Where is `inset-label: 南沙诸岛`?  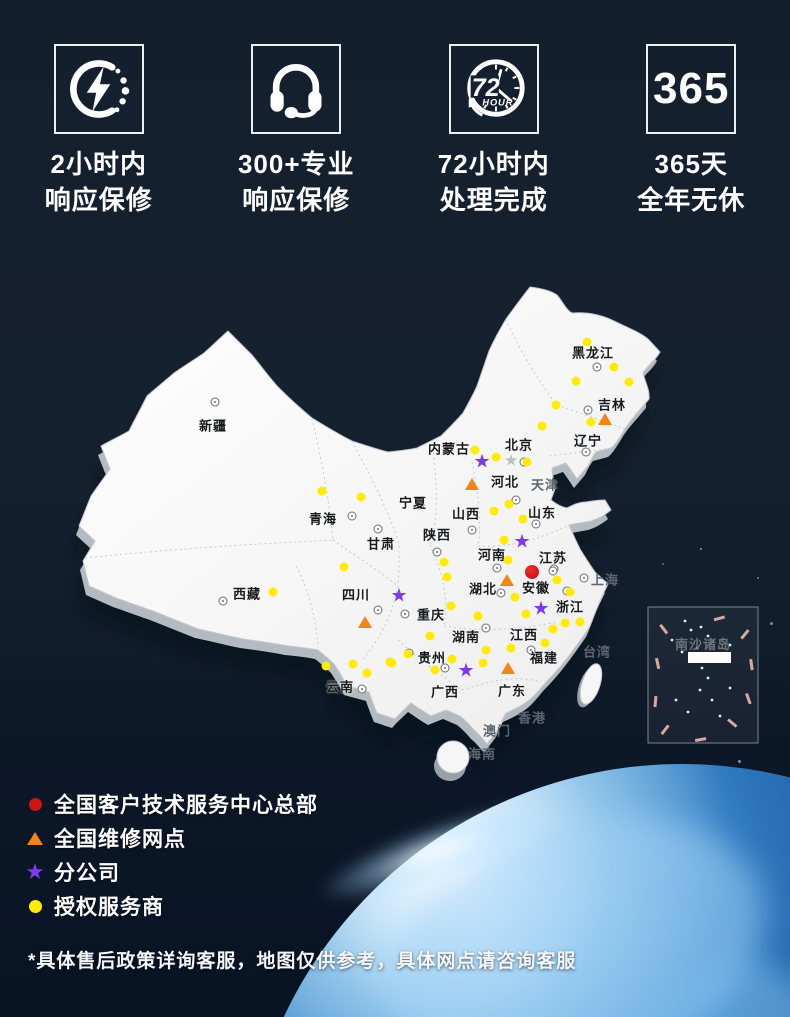 inset-label: 南沙诸岛 is located at coordinates (703, 644).